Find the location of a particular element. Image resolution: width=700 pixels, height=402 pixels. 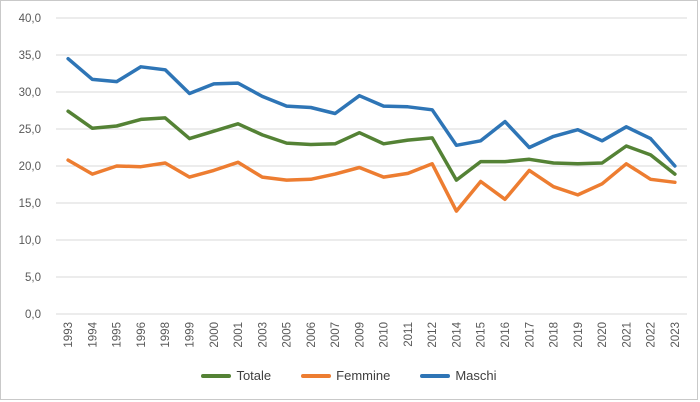

legend-item-totale: Totale is located at coordinates (236, 375).